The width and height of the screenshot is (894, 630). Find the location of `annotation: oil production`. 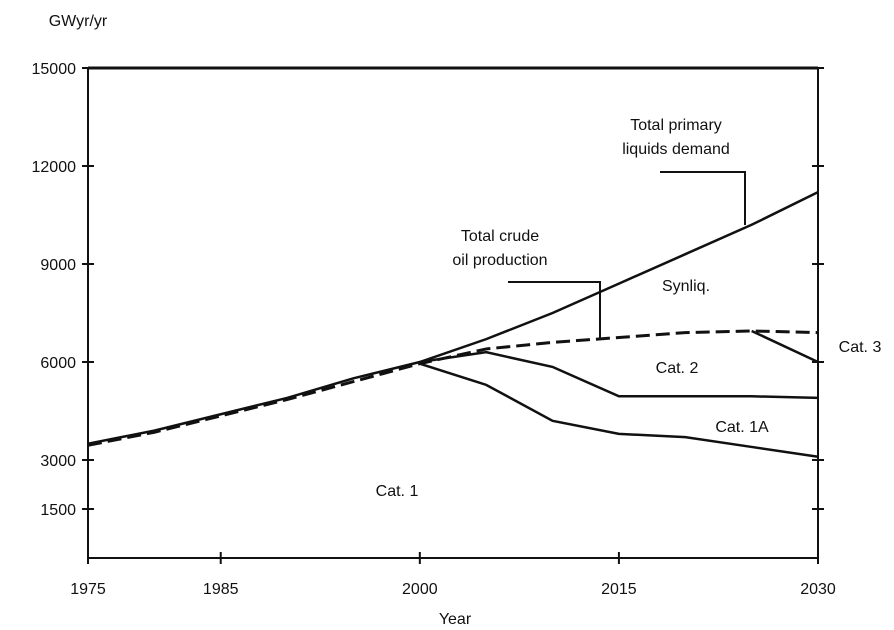

annotation: oil production is located at coordinates (499, 260).